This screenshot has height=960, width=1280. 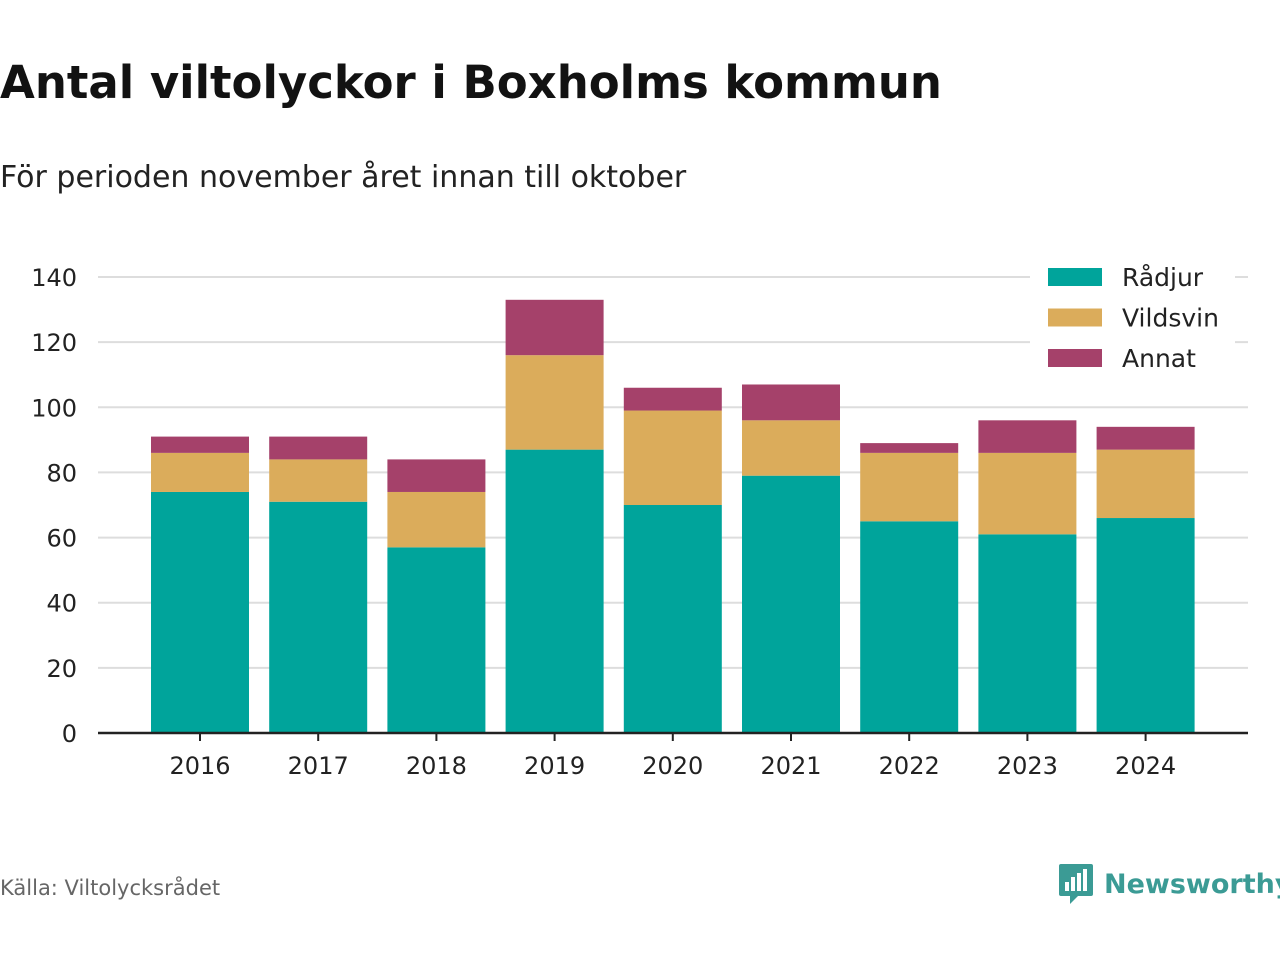 What do you see at coordinates (1075, 277) in the screenshot?
I see `legend-swatch-rådjur` at bounding box center [1075, 277].